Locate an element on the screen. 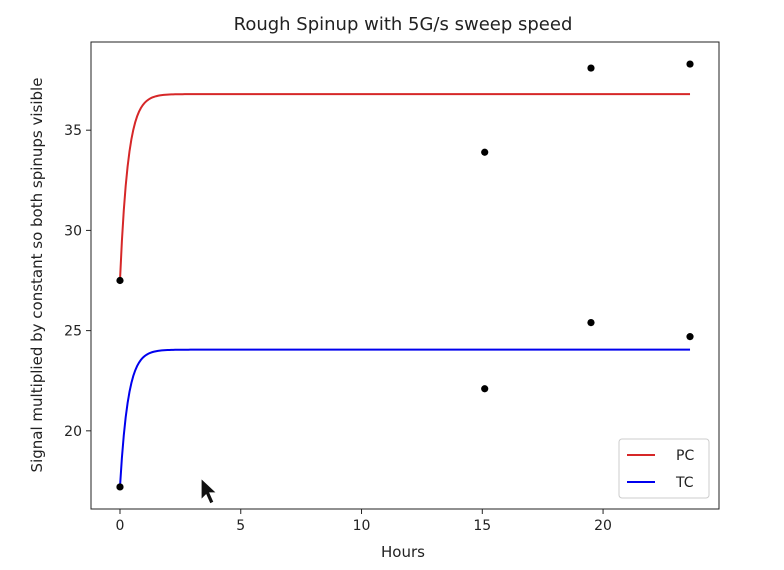  y-tick-label: 20 is located at coordinates (73, 432).